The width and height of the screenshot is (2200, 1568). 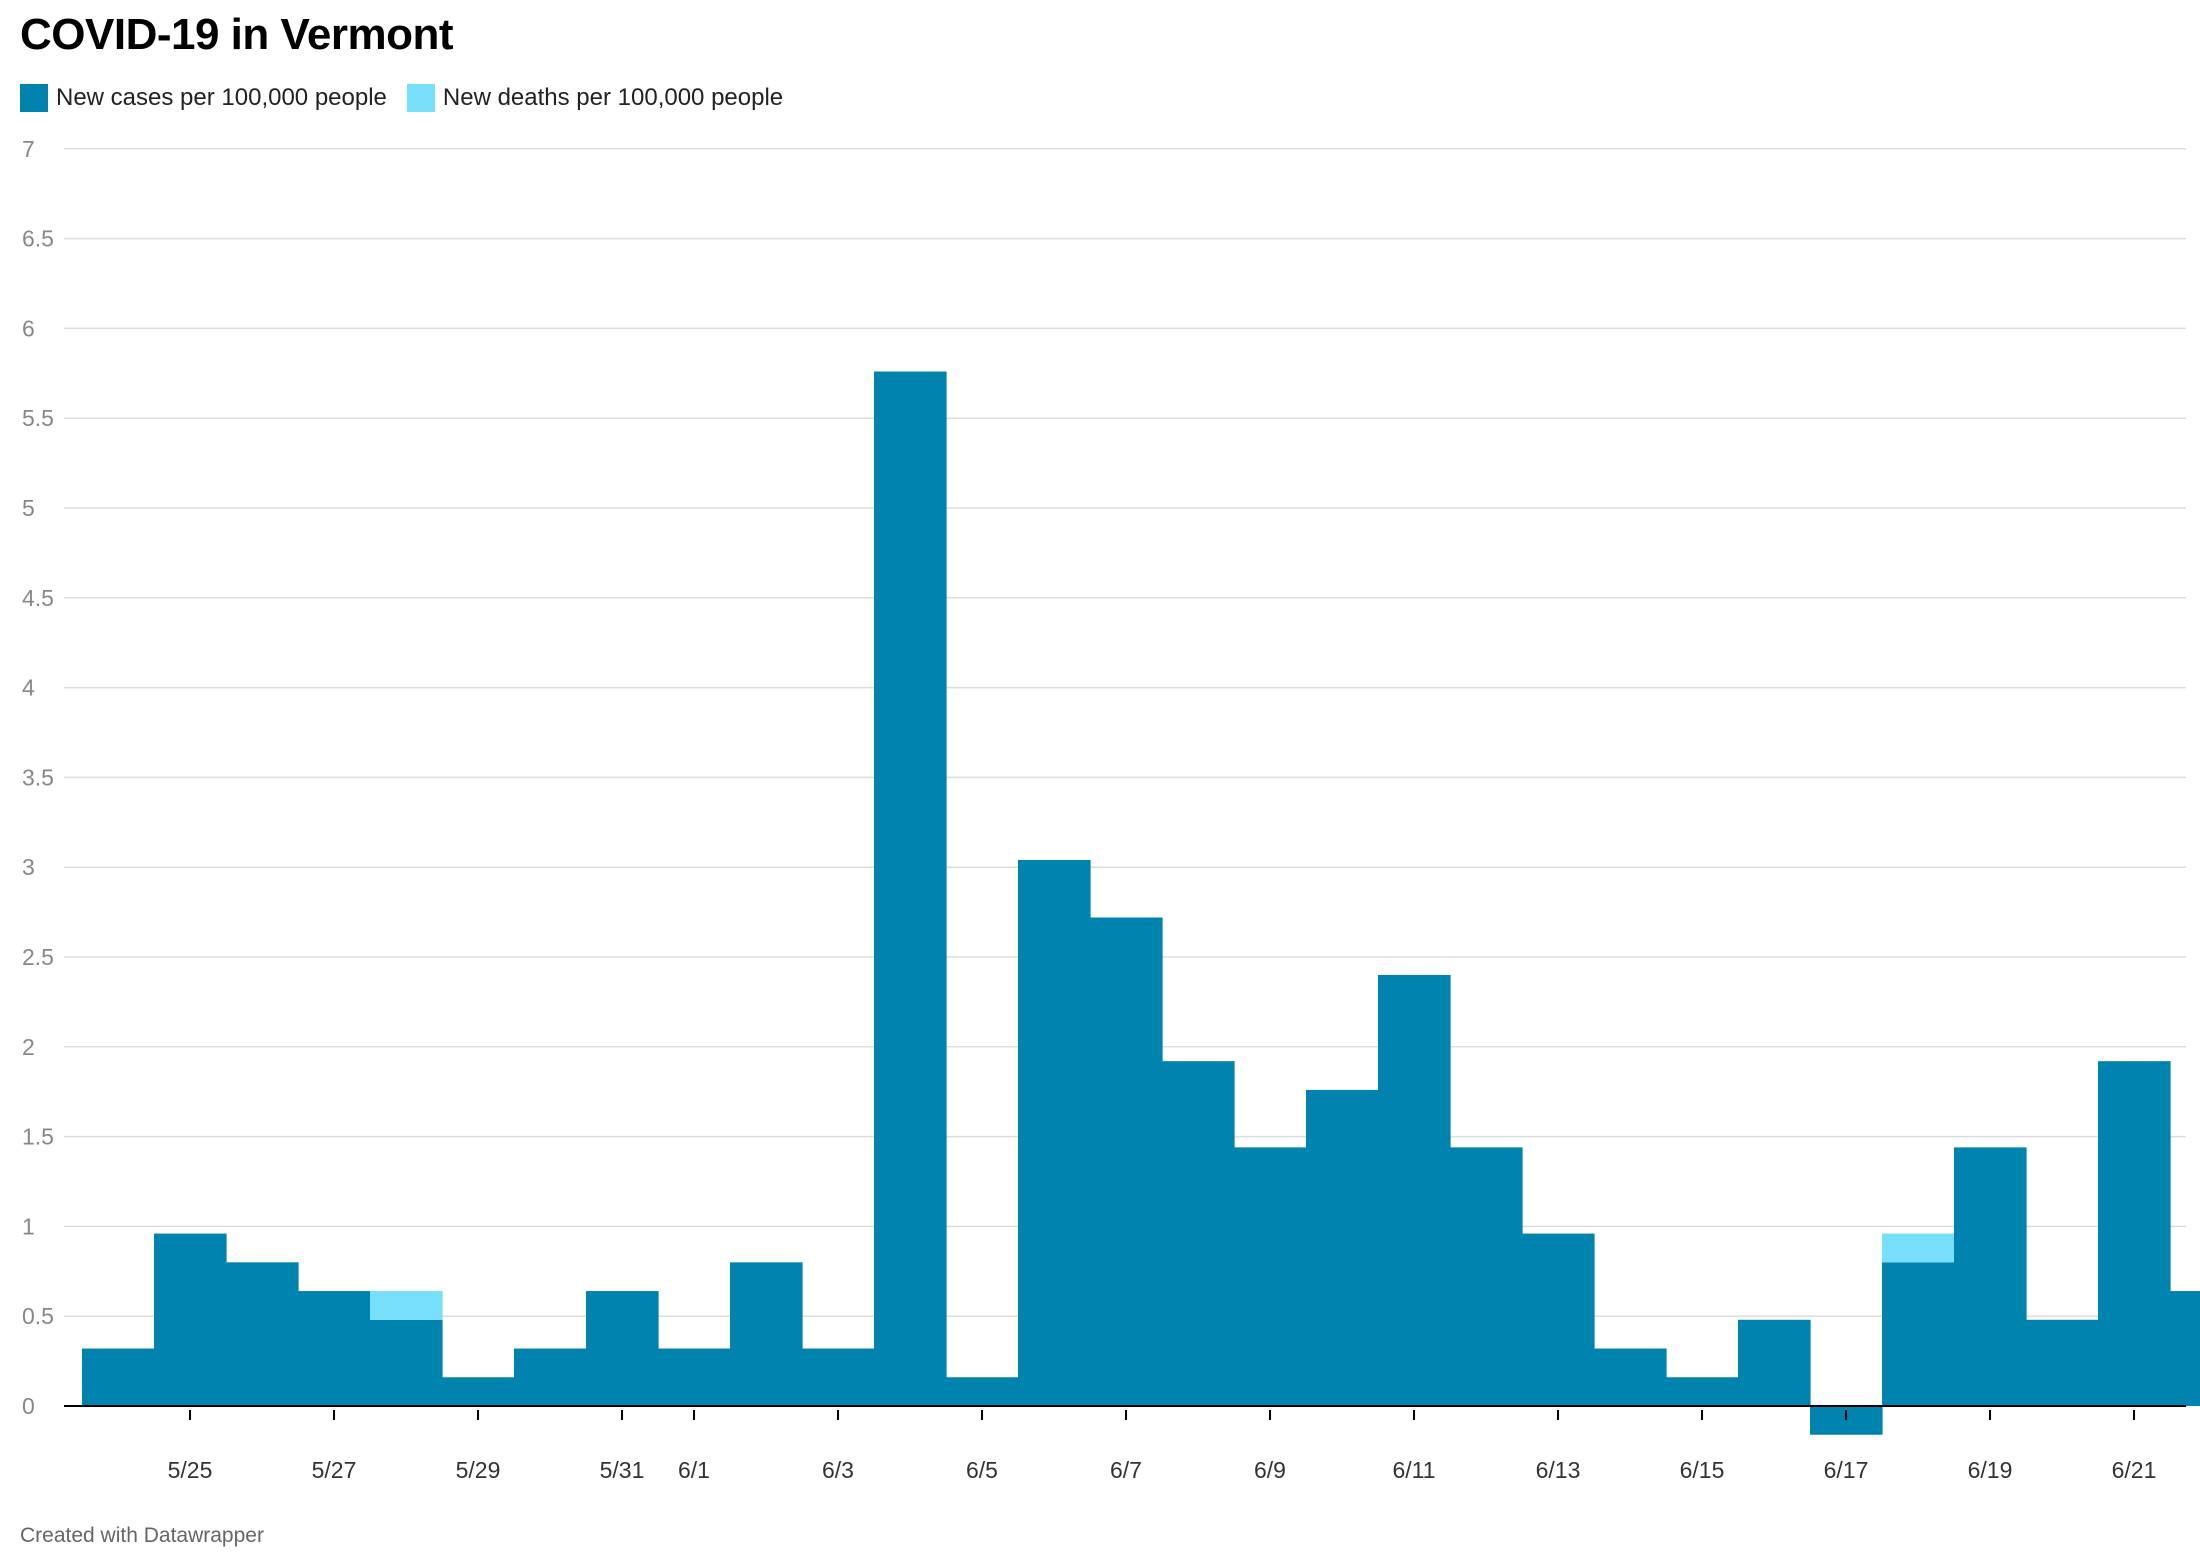 I want to click on y-tick-label: 6, so click(x=28, y=328).